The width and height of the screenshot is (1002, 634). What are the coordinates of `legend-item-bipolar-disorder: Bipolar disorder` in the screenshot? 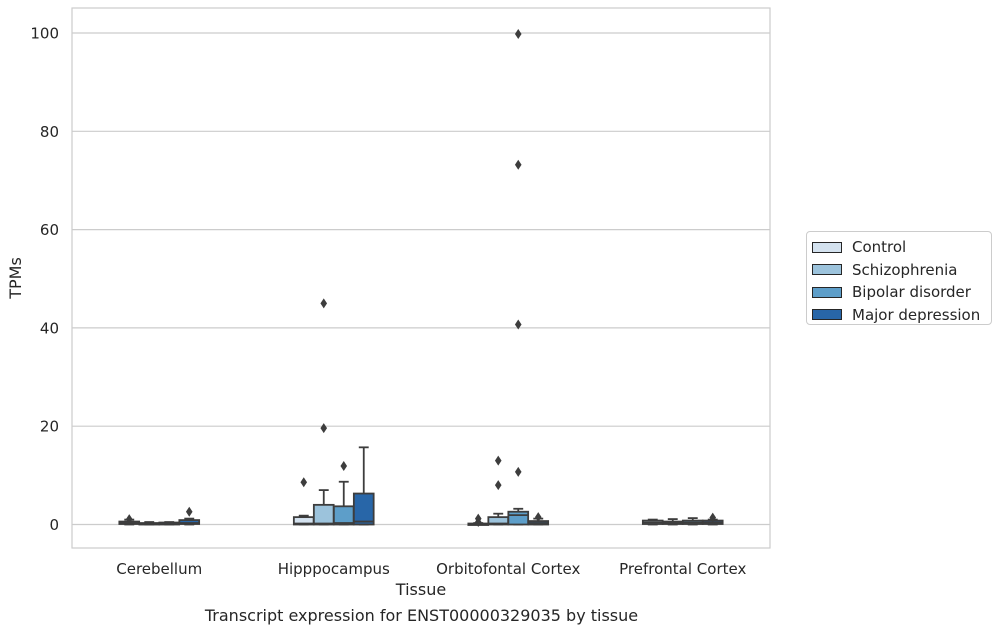 It's located at (899, 292).